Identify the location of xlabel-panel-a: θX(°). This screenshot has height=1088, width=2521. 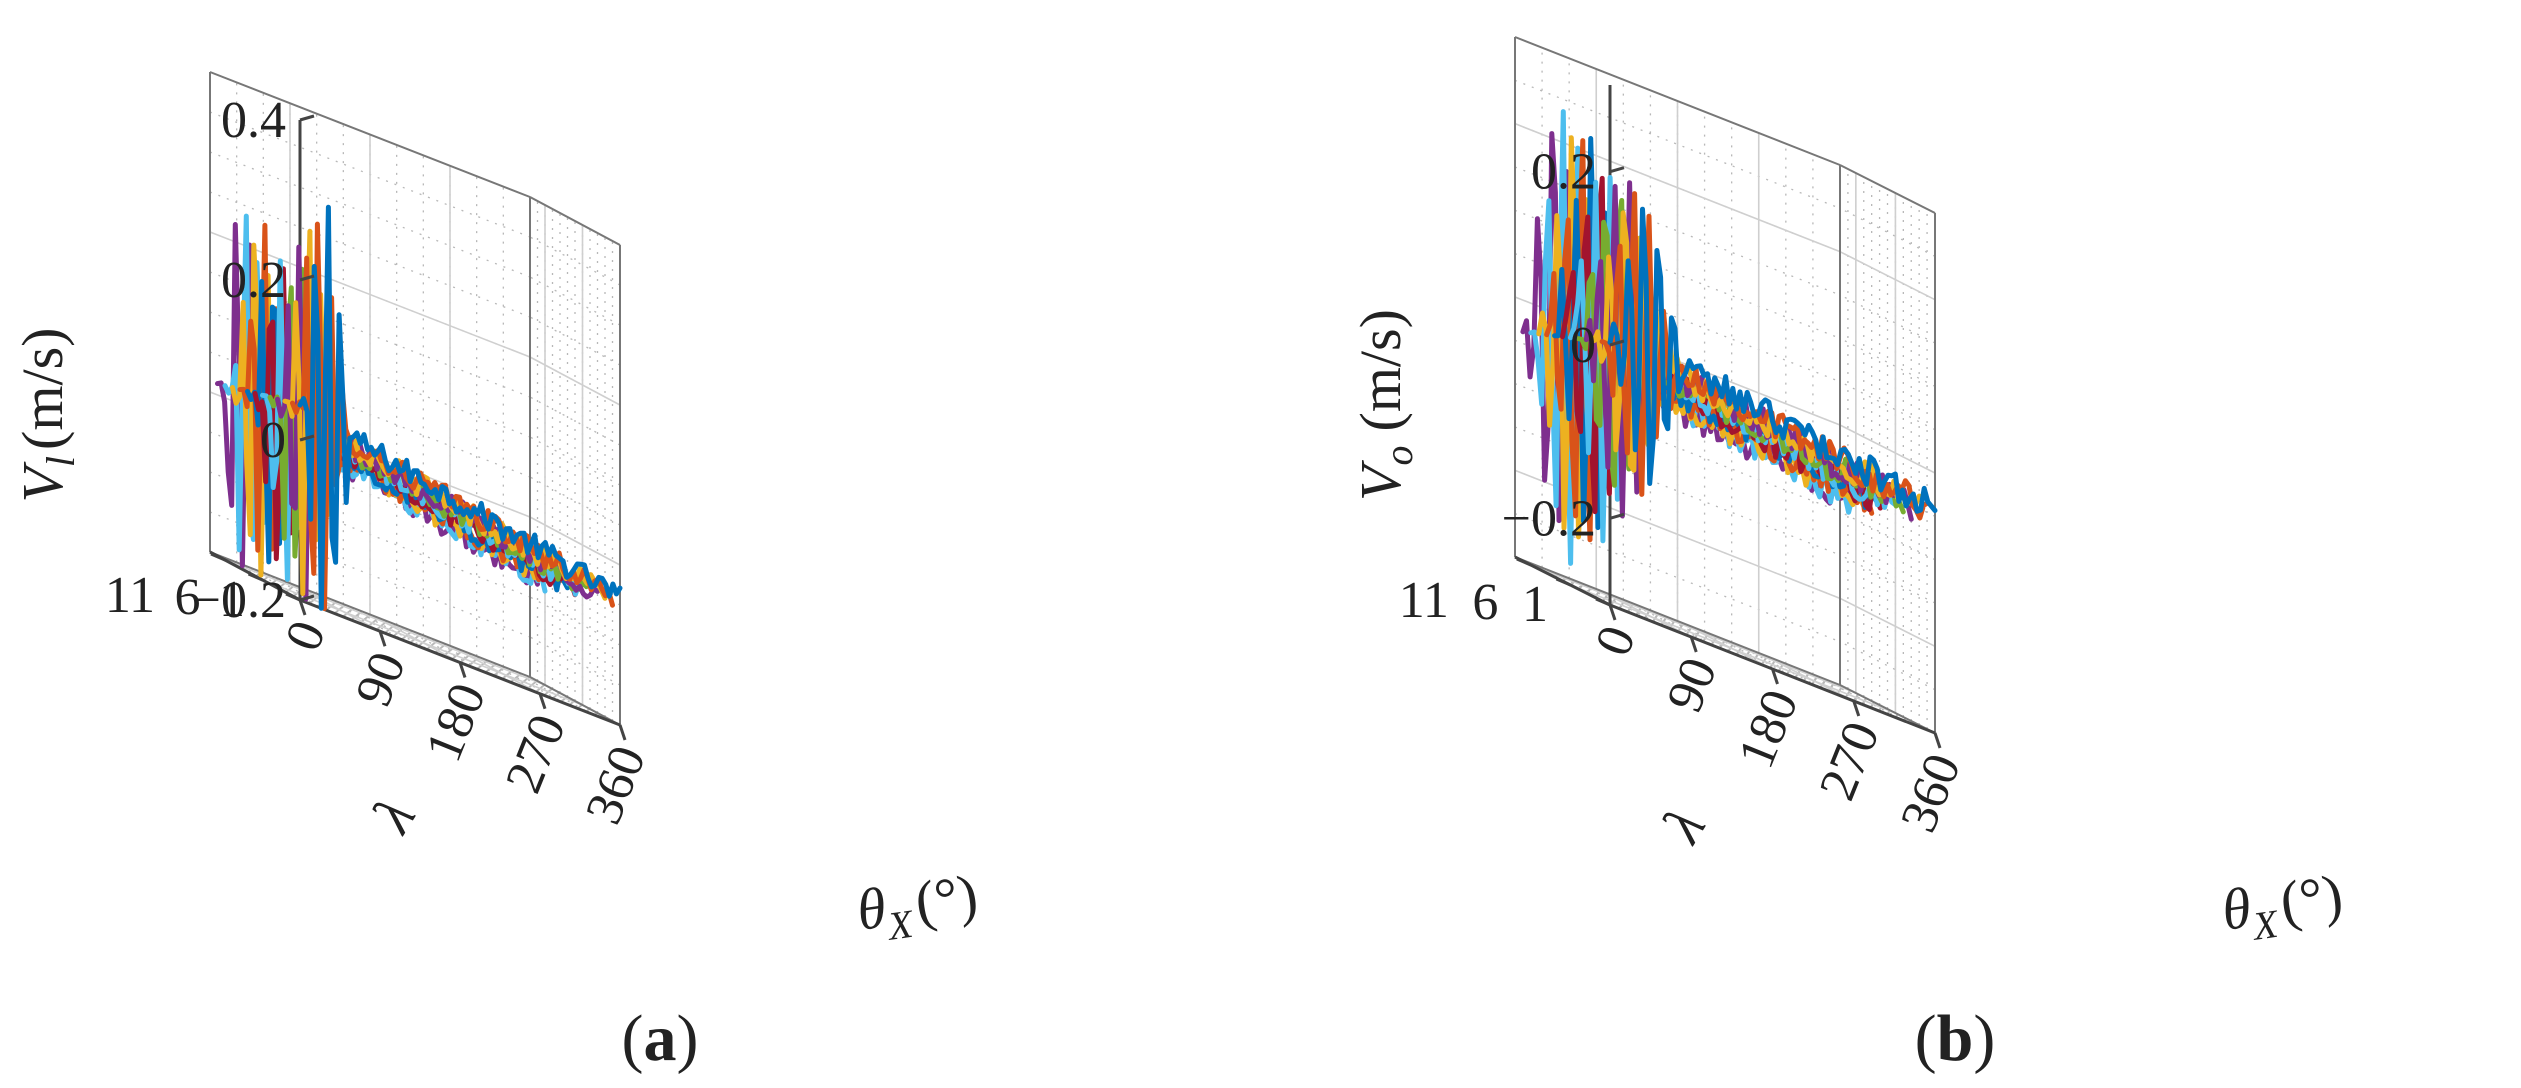
(918, 907).